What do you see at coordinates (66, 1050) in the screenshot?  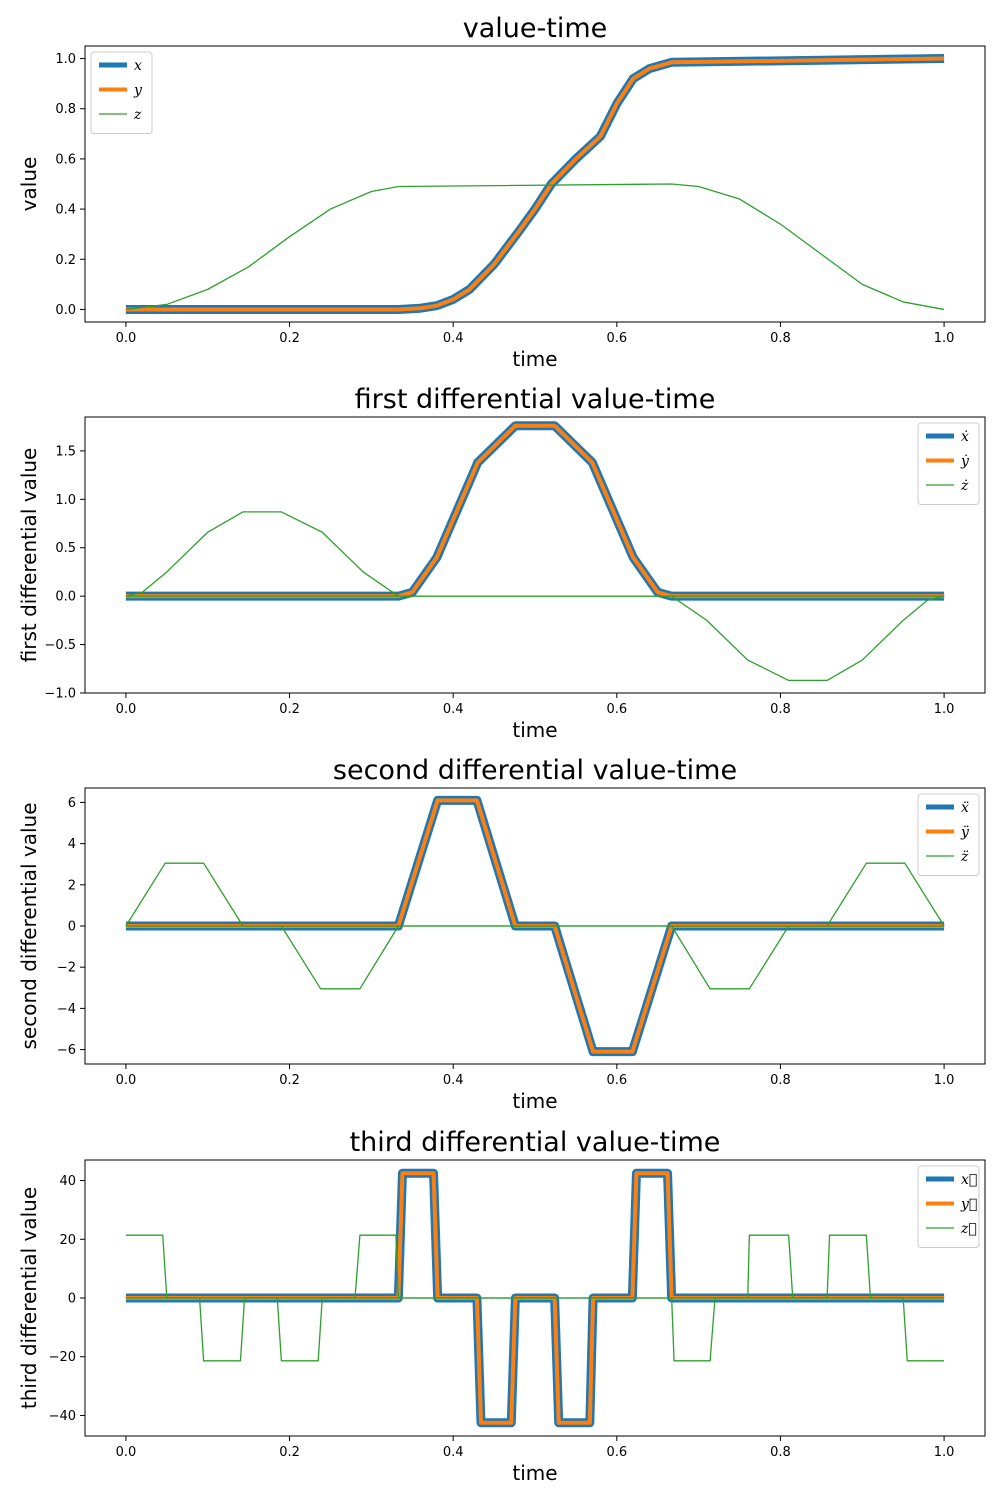 I see `y-tick-label: −6` at bounding box center [66, 1050].